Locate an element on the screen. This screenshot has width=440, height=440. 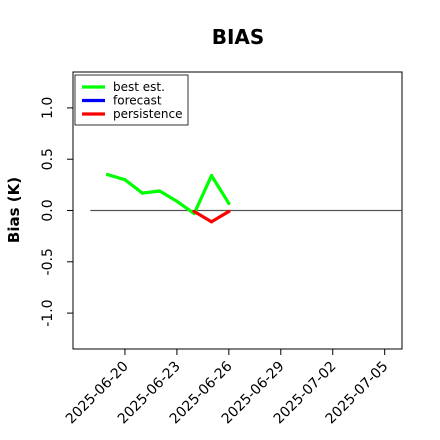
y-tick-label: -1.0 is located at coordinates (48, 312).